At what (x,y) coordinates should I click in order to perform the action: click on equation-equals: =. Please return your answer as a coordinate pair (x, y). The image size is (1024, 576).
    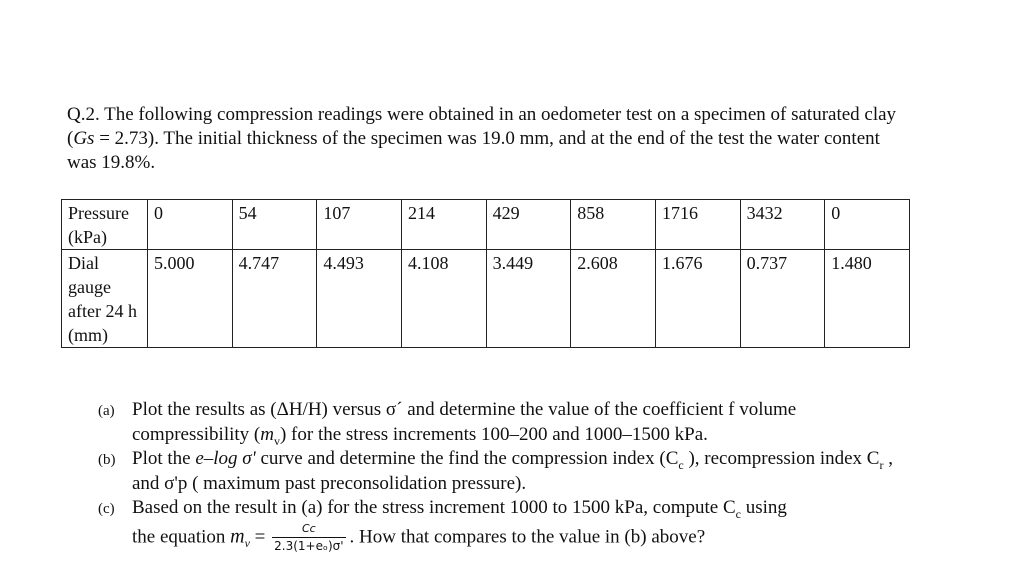
    Looking at the image, I should click on (257, 536).